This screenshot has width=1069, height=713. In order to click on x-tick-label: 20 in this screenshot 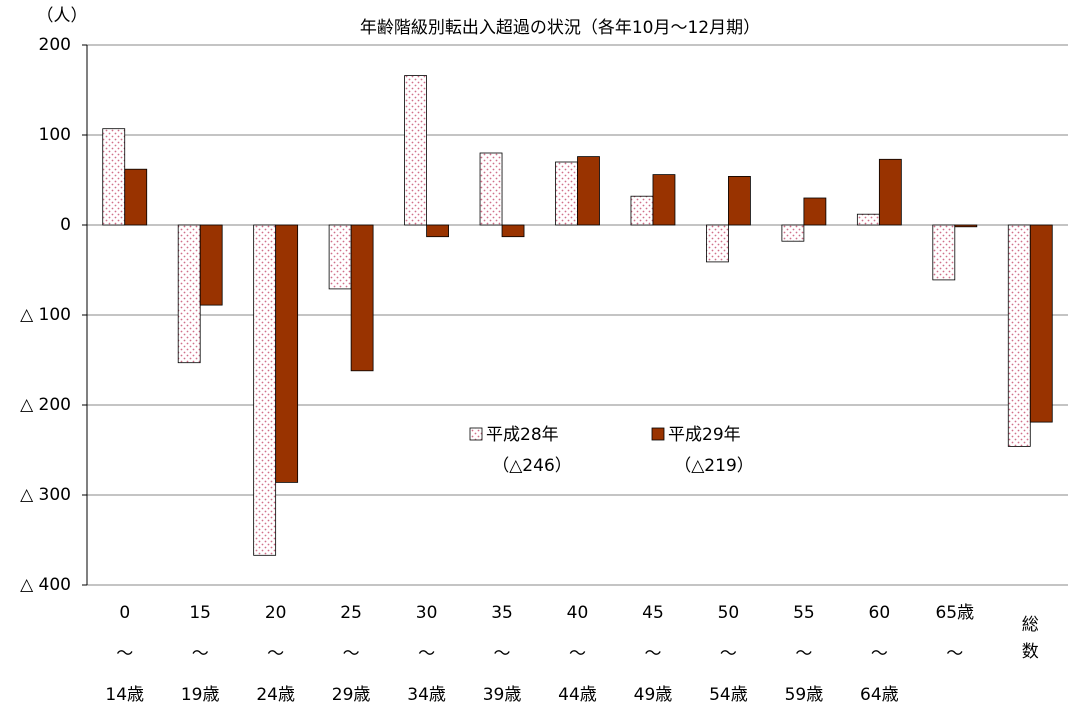, I will do `click(276, 613)`.